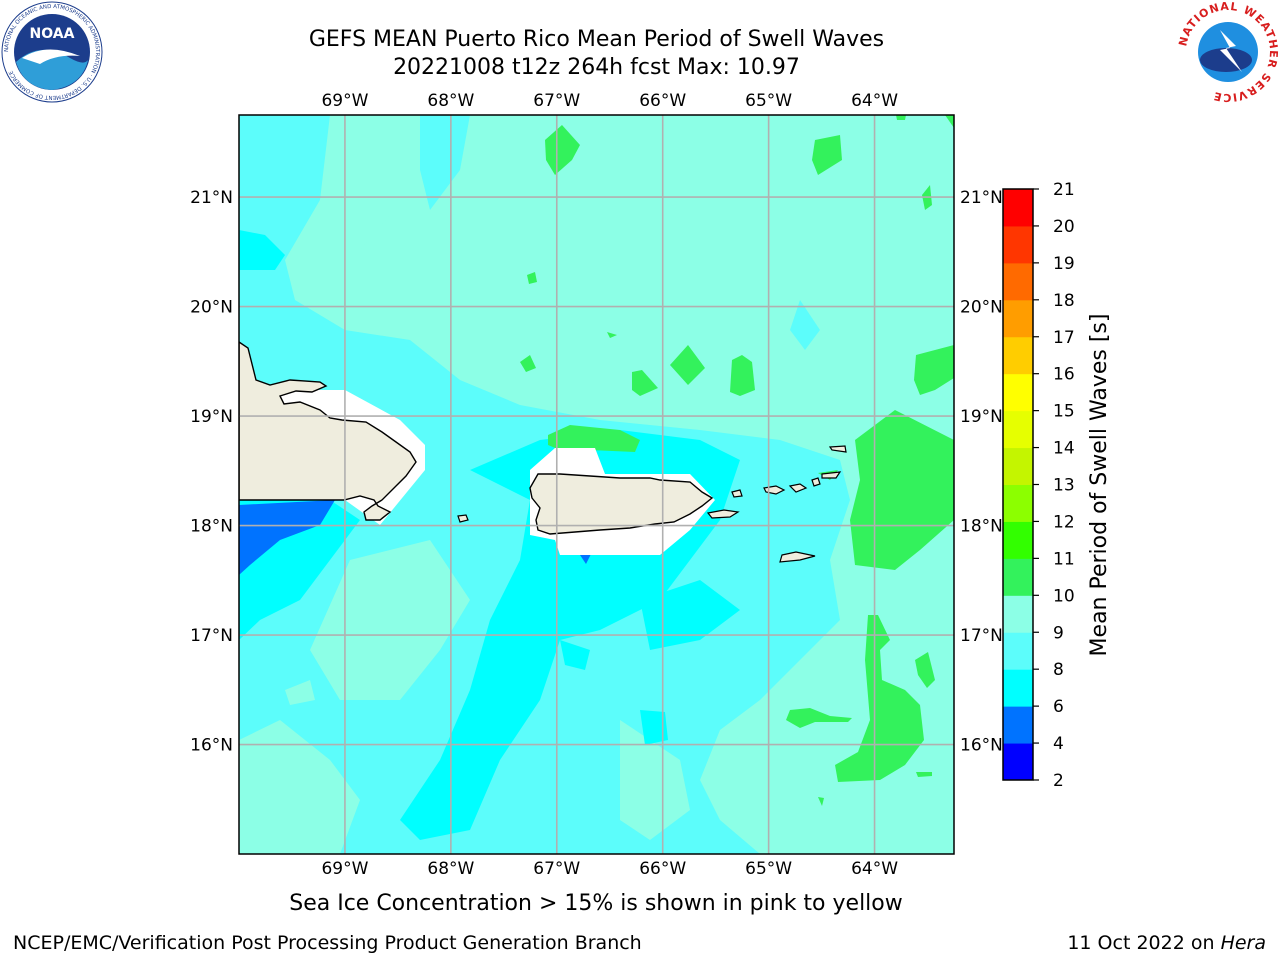 This screenshot has width=1280, height=960. What do you see at coordinates (1064, 486) in the screenshot?
I see `colorbar-tick-label-8: 13` at bounding box center [1064, 486].